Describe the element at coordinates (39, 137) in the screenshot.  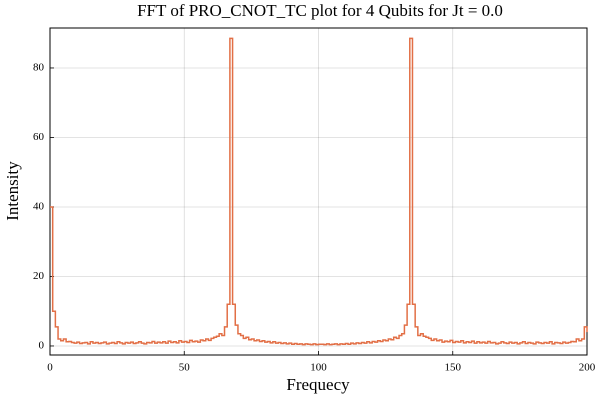
I see `y-tick-label: 60` at that location.